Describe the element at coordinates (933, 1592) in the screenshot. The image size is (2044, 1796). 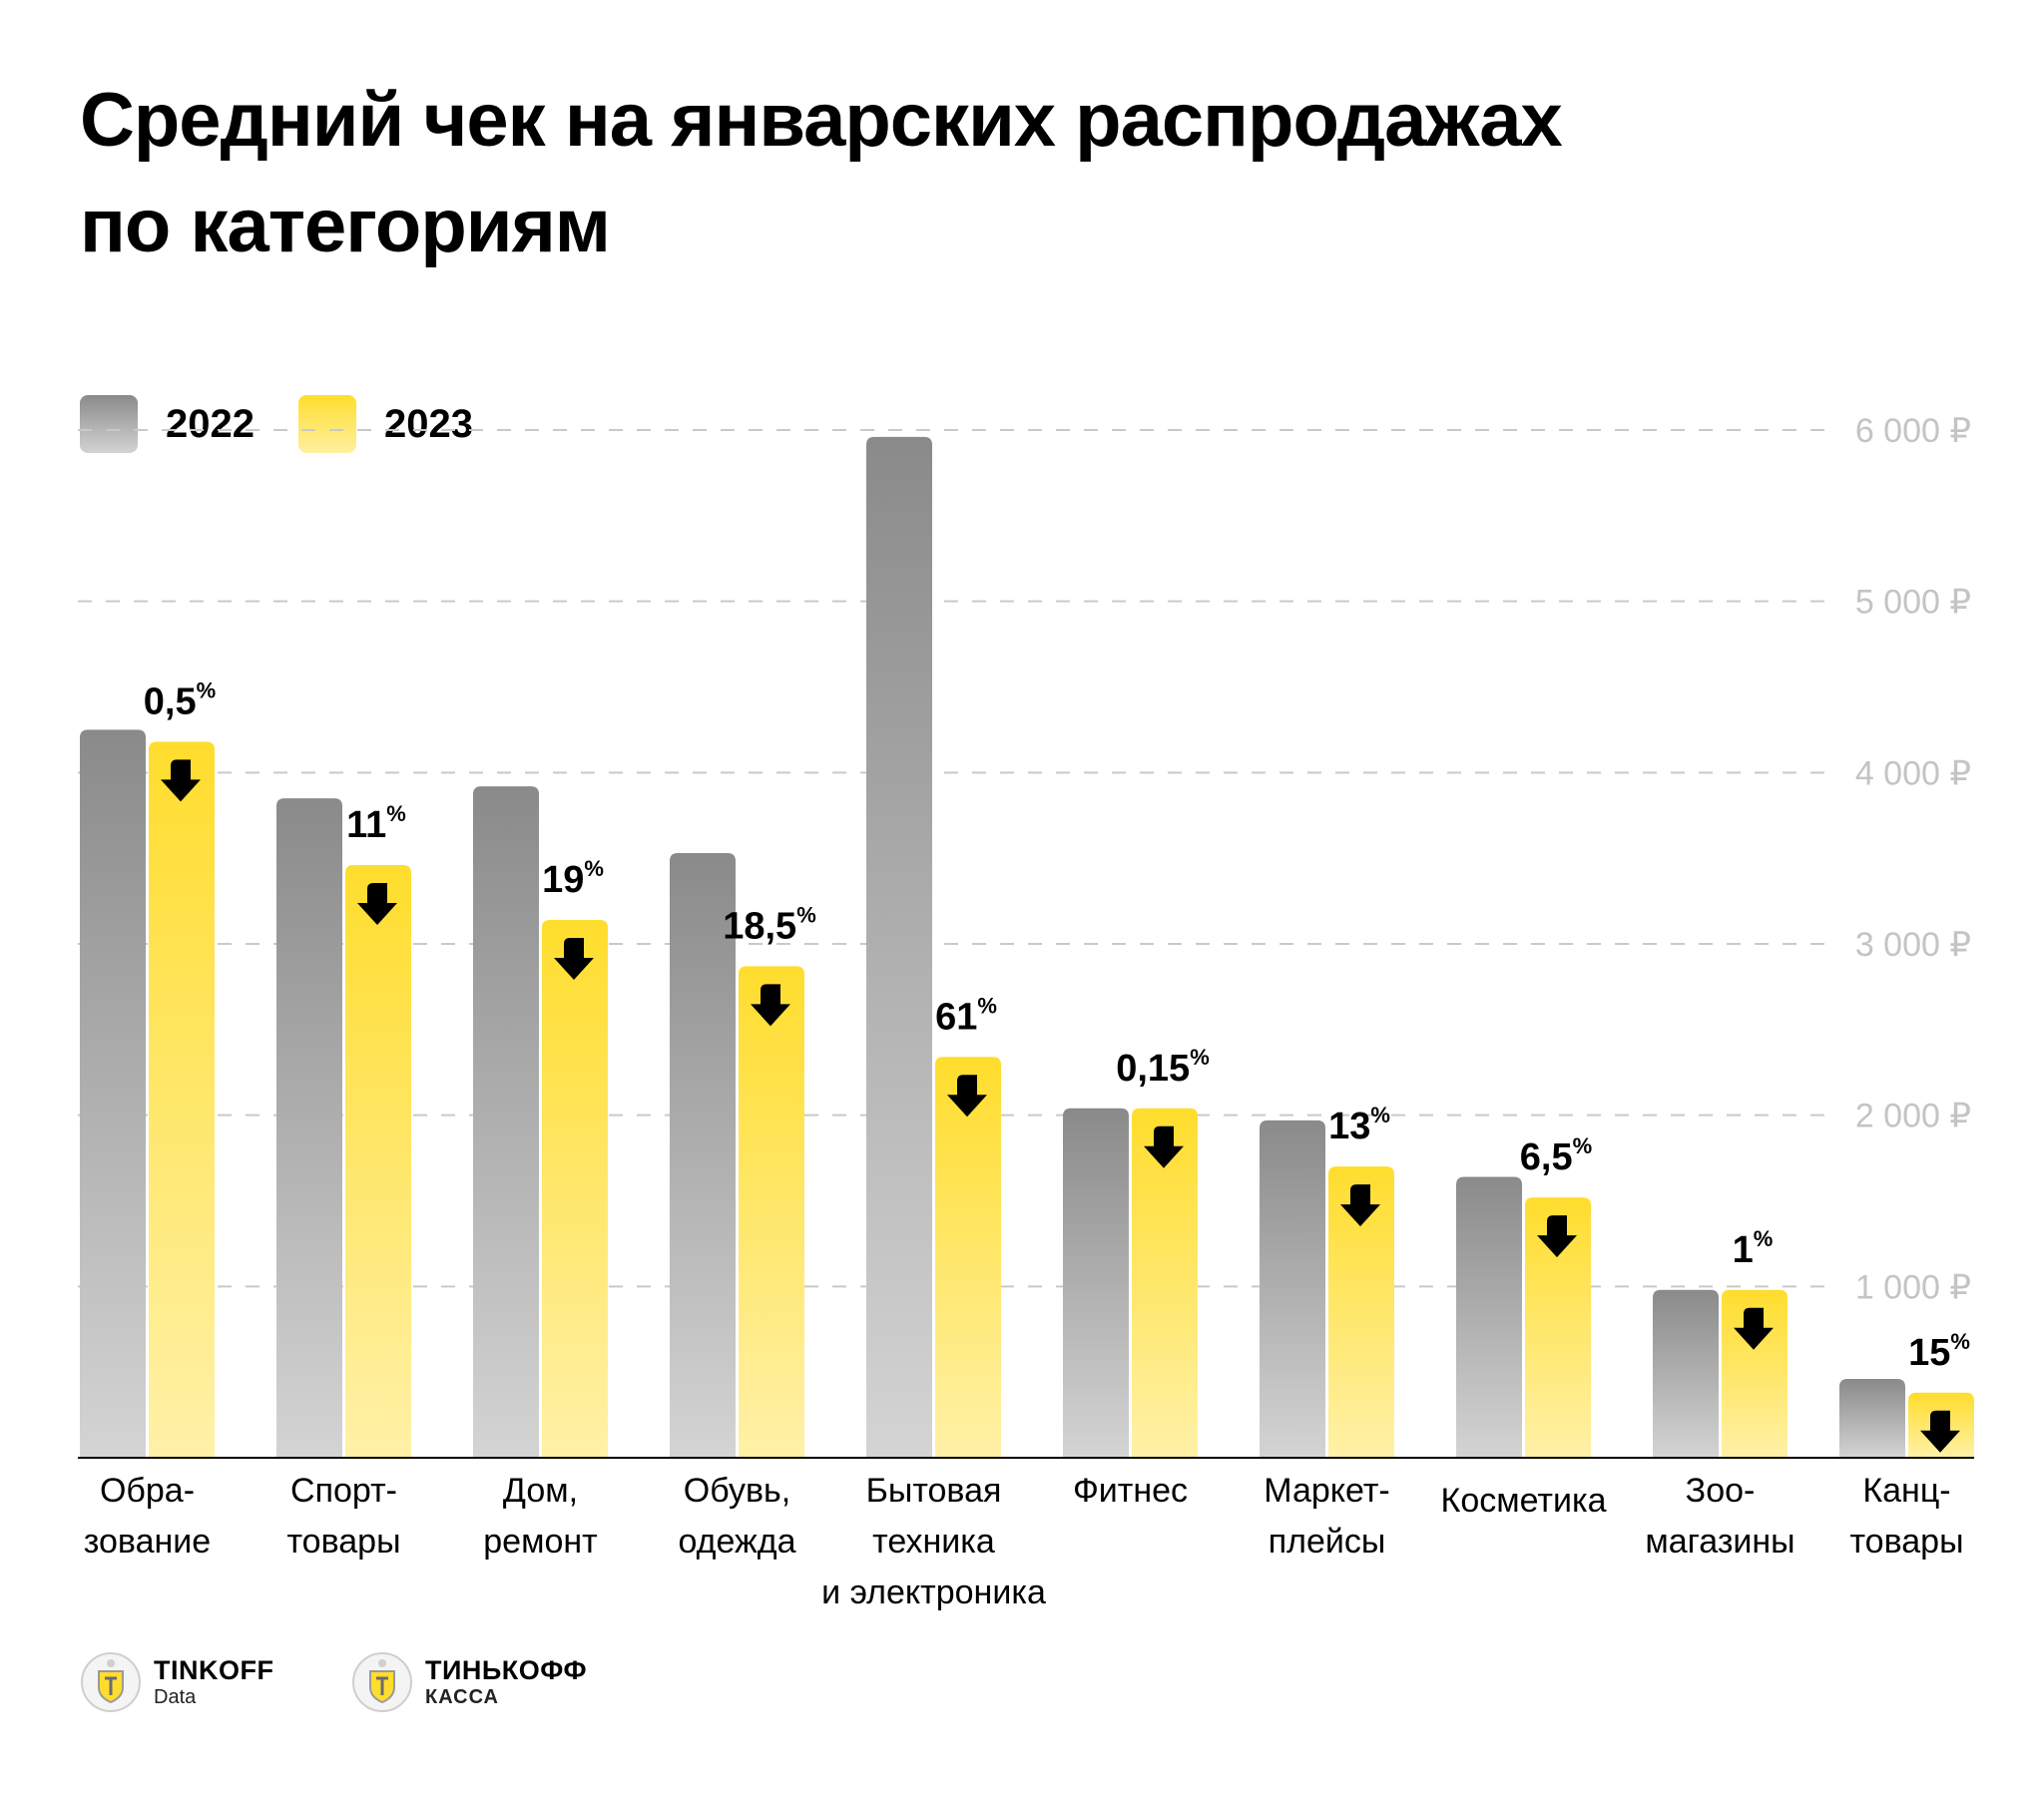
I see `category-label: и электроника` at that location.